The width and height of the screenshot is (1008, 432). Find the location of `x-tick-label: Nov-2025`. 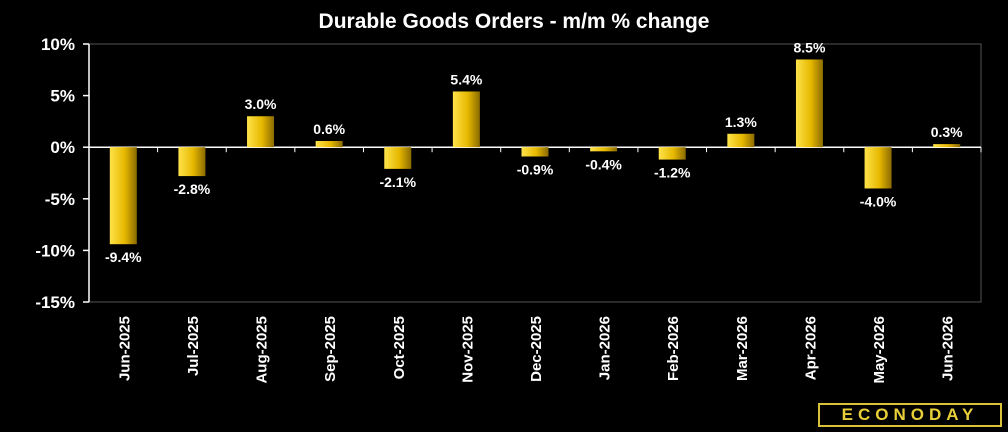

x-tick-label: Nov-2025 is located at coordinates (467, 349).